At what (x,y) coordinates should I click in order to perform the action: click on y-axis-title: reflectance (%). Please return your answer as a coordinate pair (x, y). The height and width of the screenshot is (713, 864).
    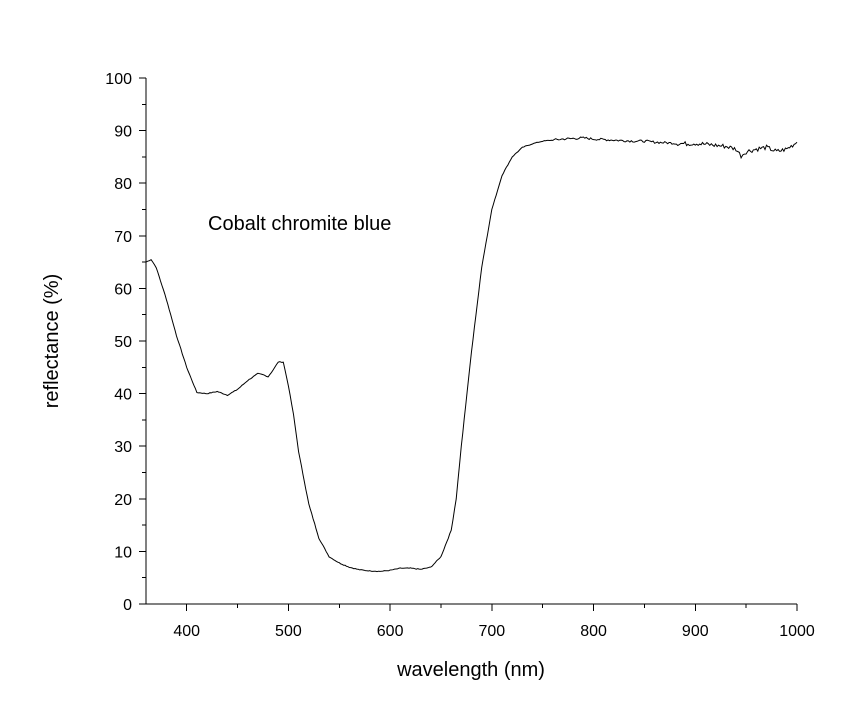
    Looking at the image, I should click on (52, 341).